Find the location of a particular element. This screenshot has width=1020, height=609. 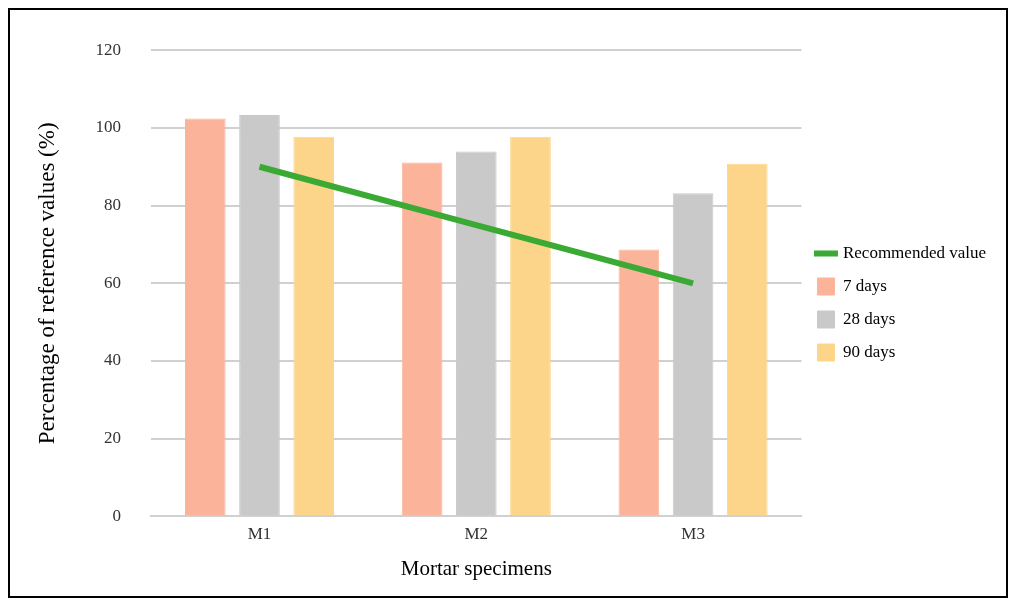

x-tick-label: M2 is located at coordinates (476, 534).